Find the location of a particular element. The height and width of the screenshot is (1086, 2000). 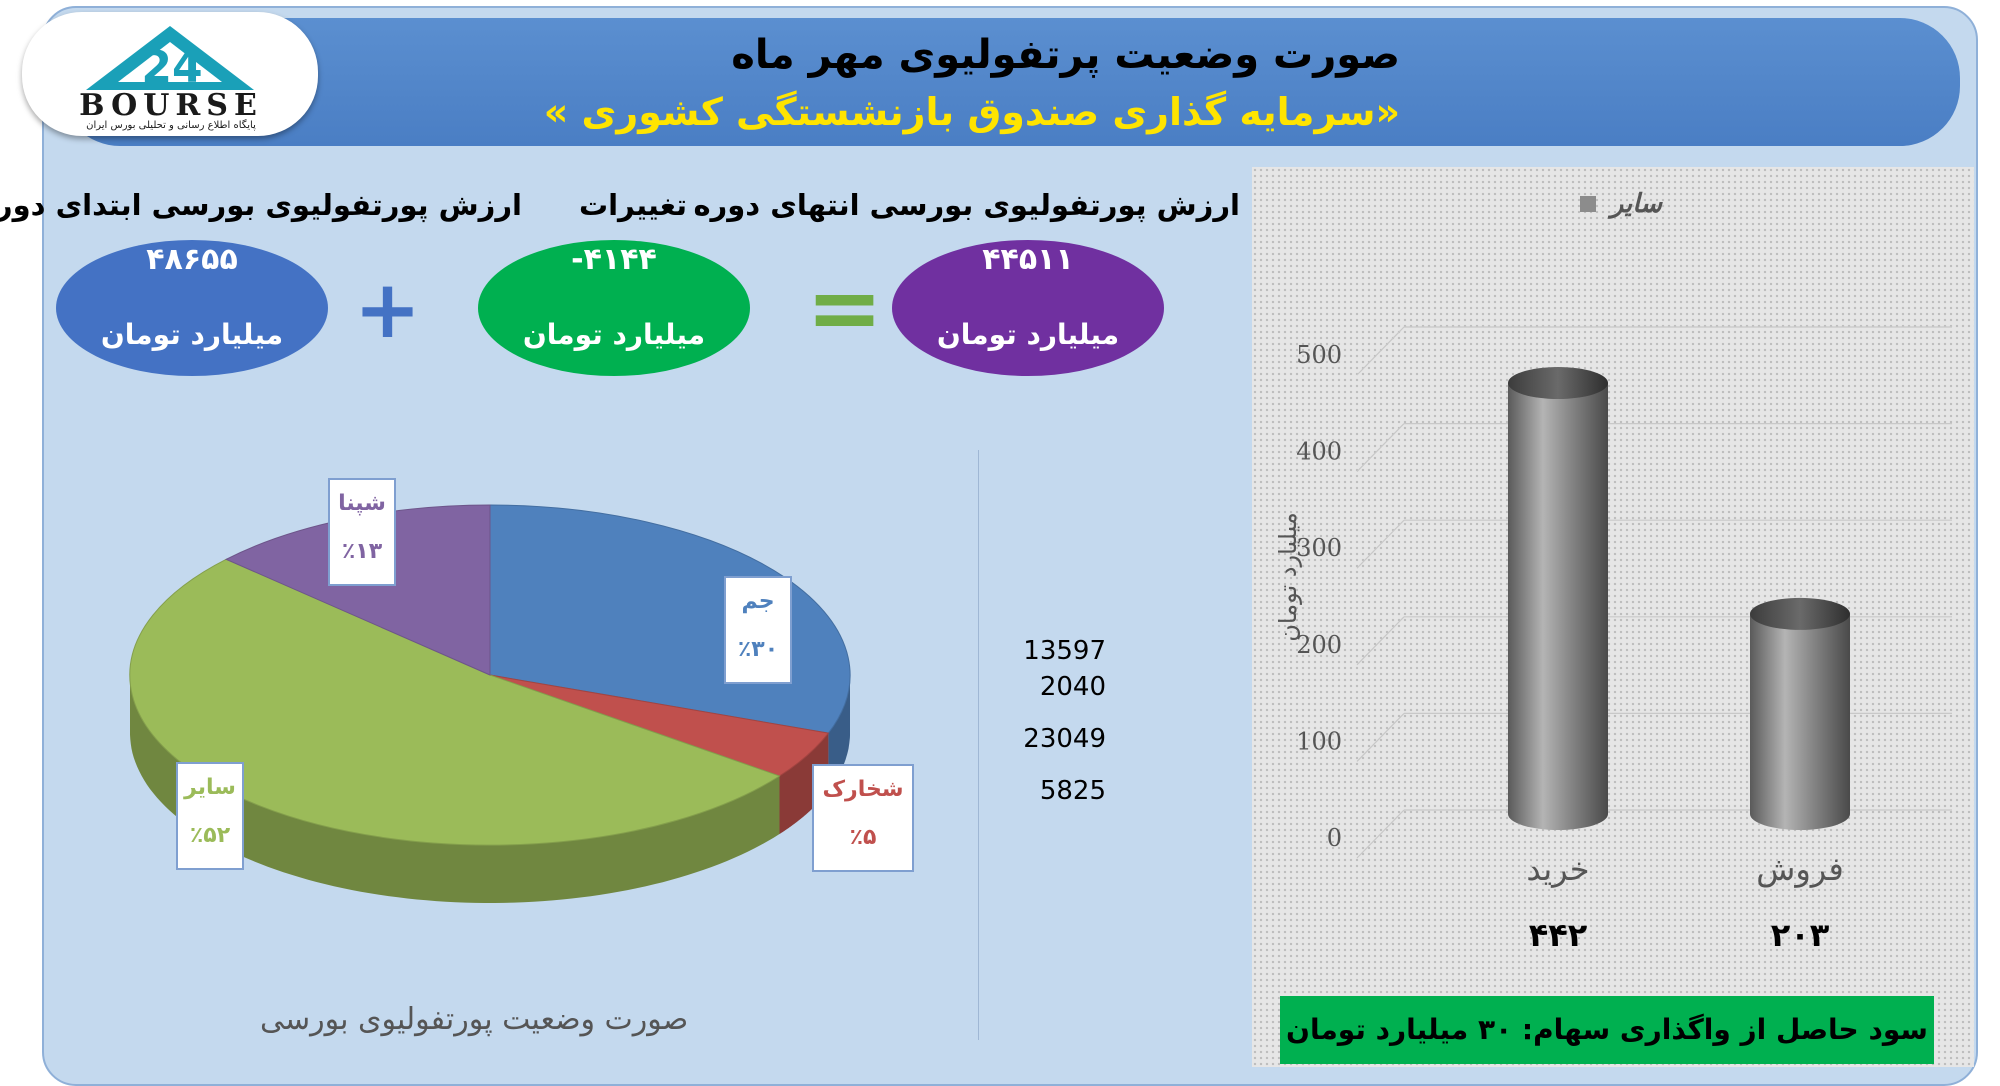

pie-tag-shkharak-percent: ٪۵ is located at coordinates (863, 837).